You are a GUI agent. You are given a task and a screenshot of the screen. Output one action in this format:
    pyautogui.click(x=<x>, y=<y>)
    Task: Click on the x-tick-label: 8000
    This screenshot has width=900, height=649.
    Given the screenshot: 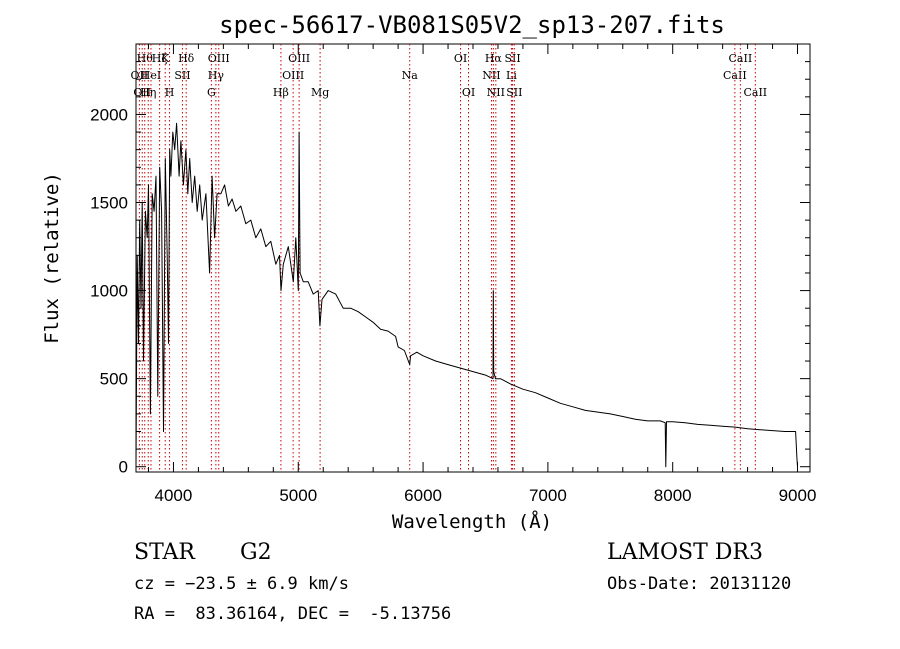 What is the action you would take?
    pyautogui.click(x=673, y=495)
    